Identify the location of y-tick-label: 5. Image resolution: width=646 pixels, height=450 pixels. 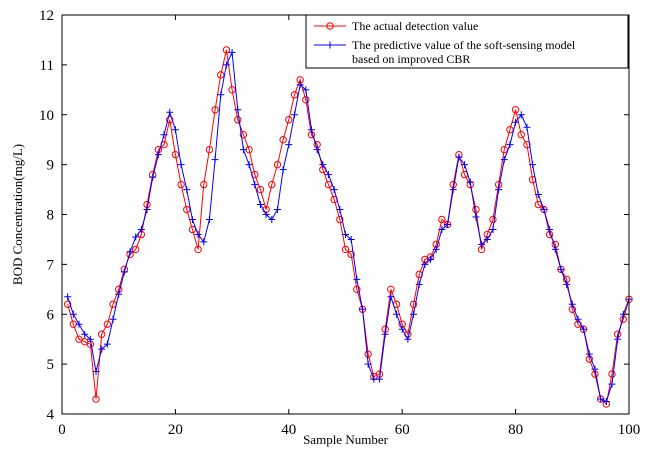
(51, 365).